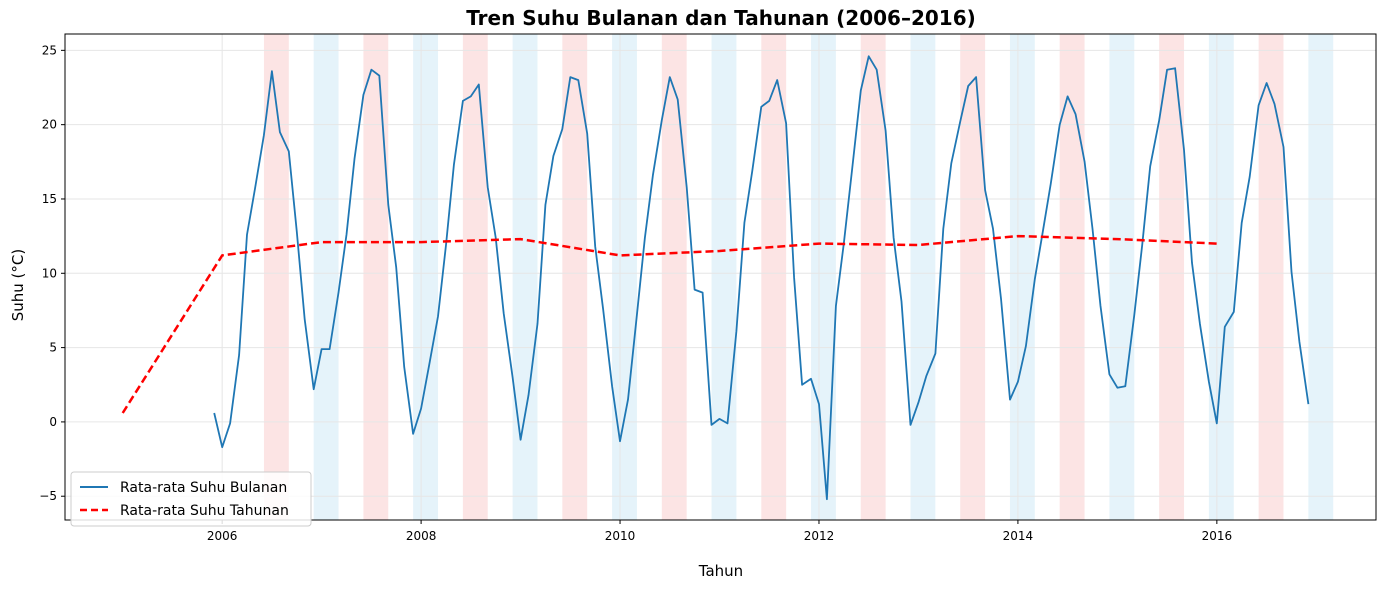  I want to click on legend-box, so click(191, 499).